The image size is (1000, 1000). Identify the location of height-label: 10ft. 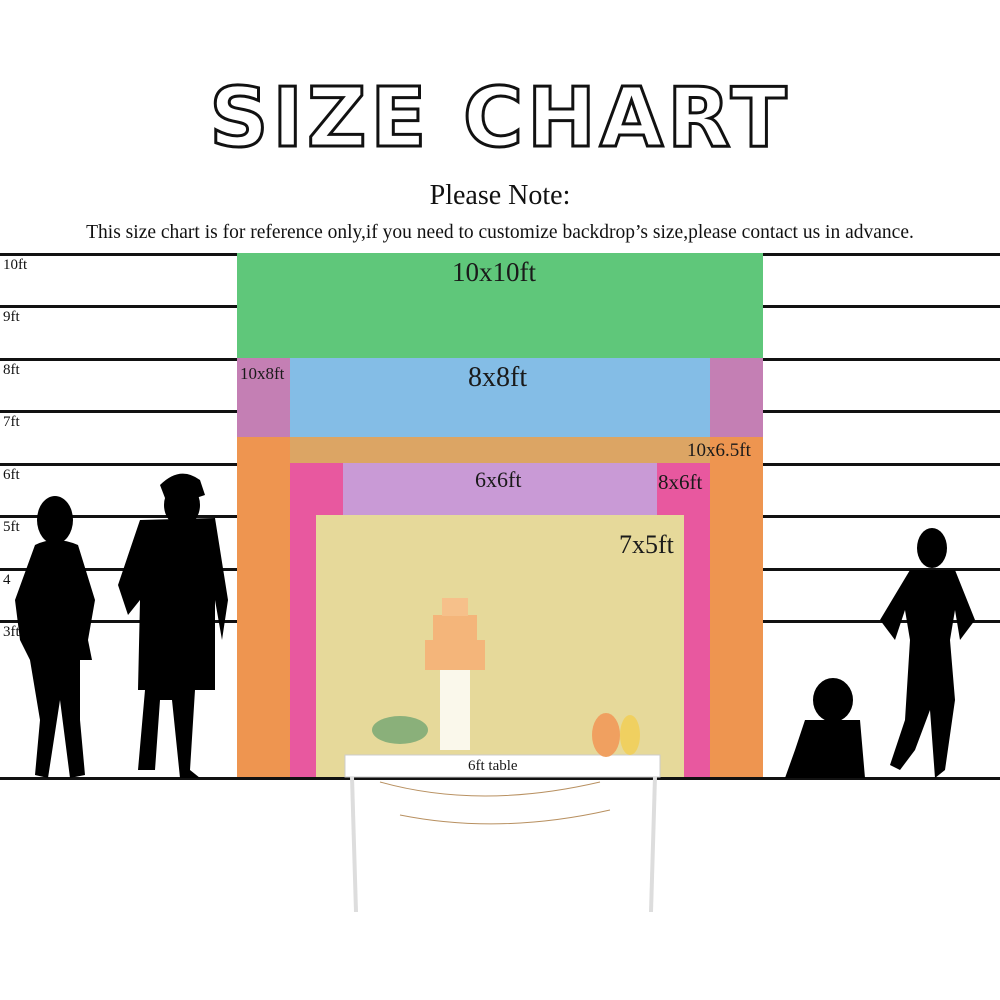
(15, 265).